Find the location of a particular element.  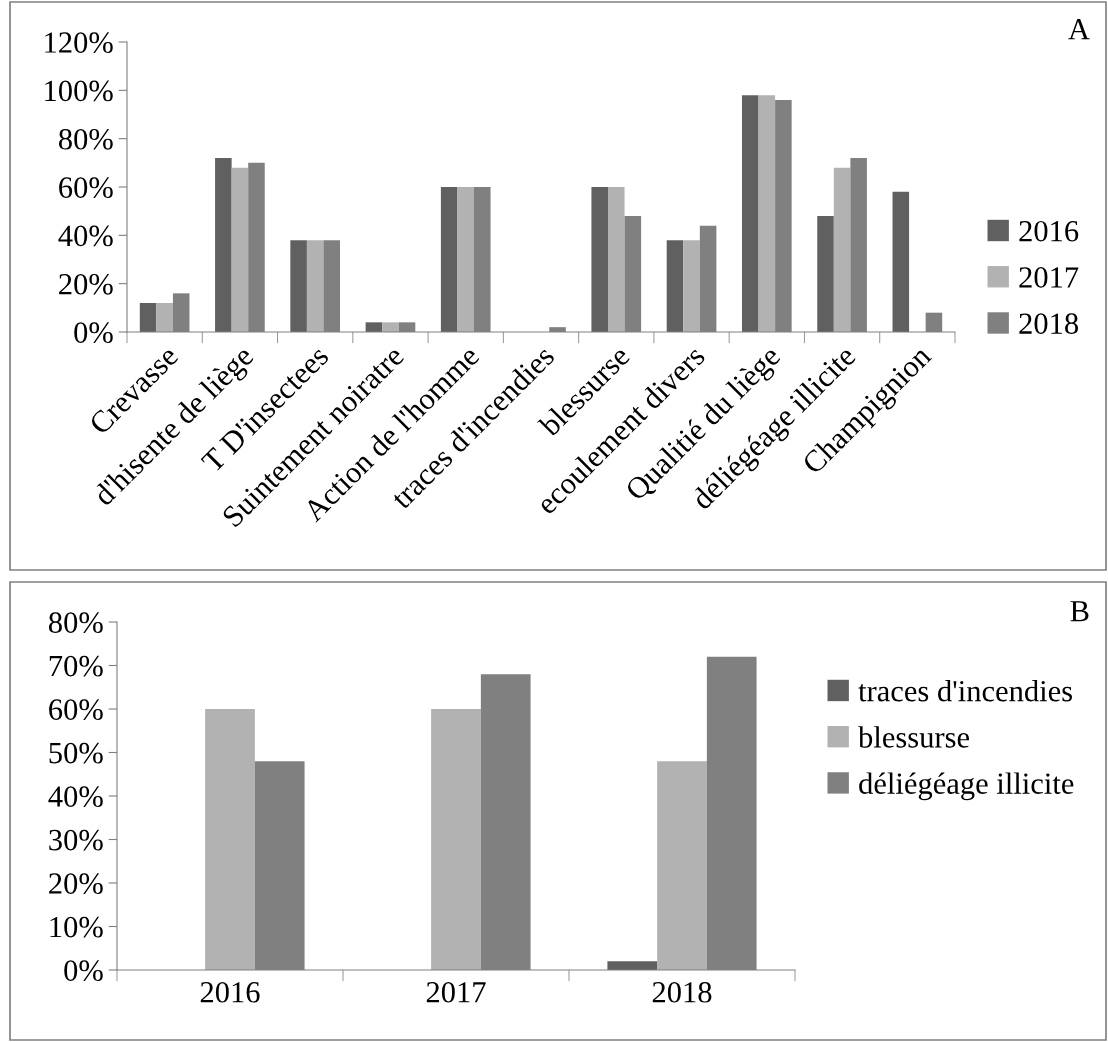

legend-label: déliégéage illicite is located at coordinates (966, 786).